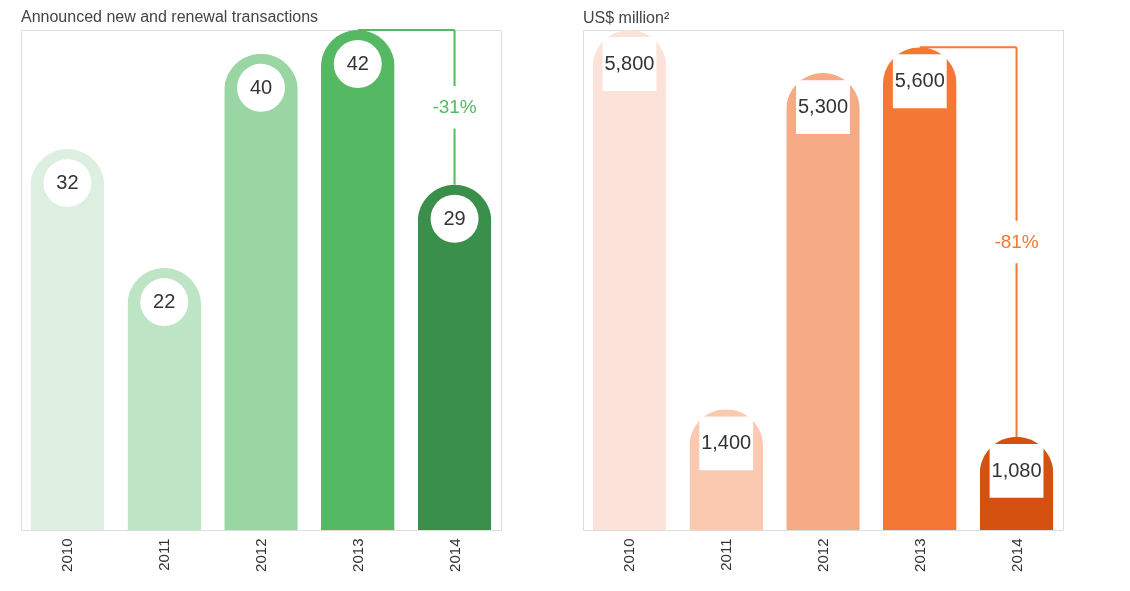  I want to click on chart-title: US$ million², so click(626, 17).